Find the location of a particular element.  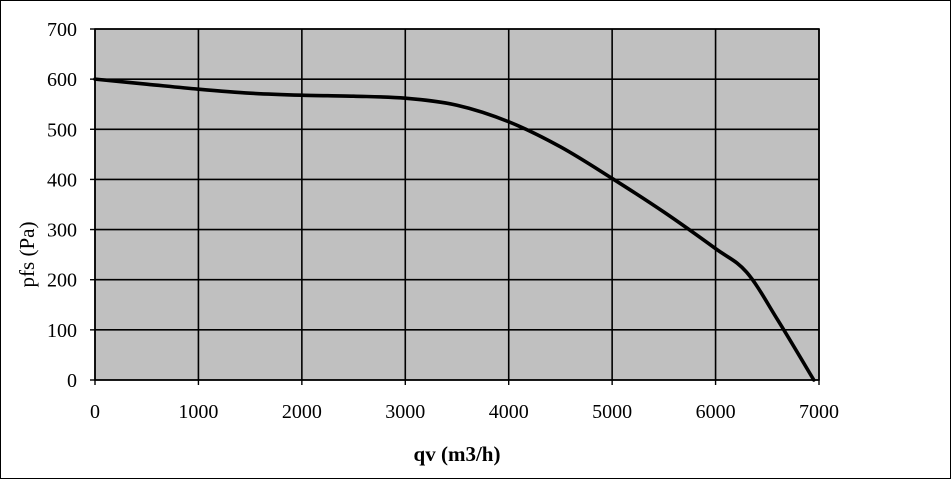

x-tick-label: 7000 is located at coordinates (819, 412).